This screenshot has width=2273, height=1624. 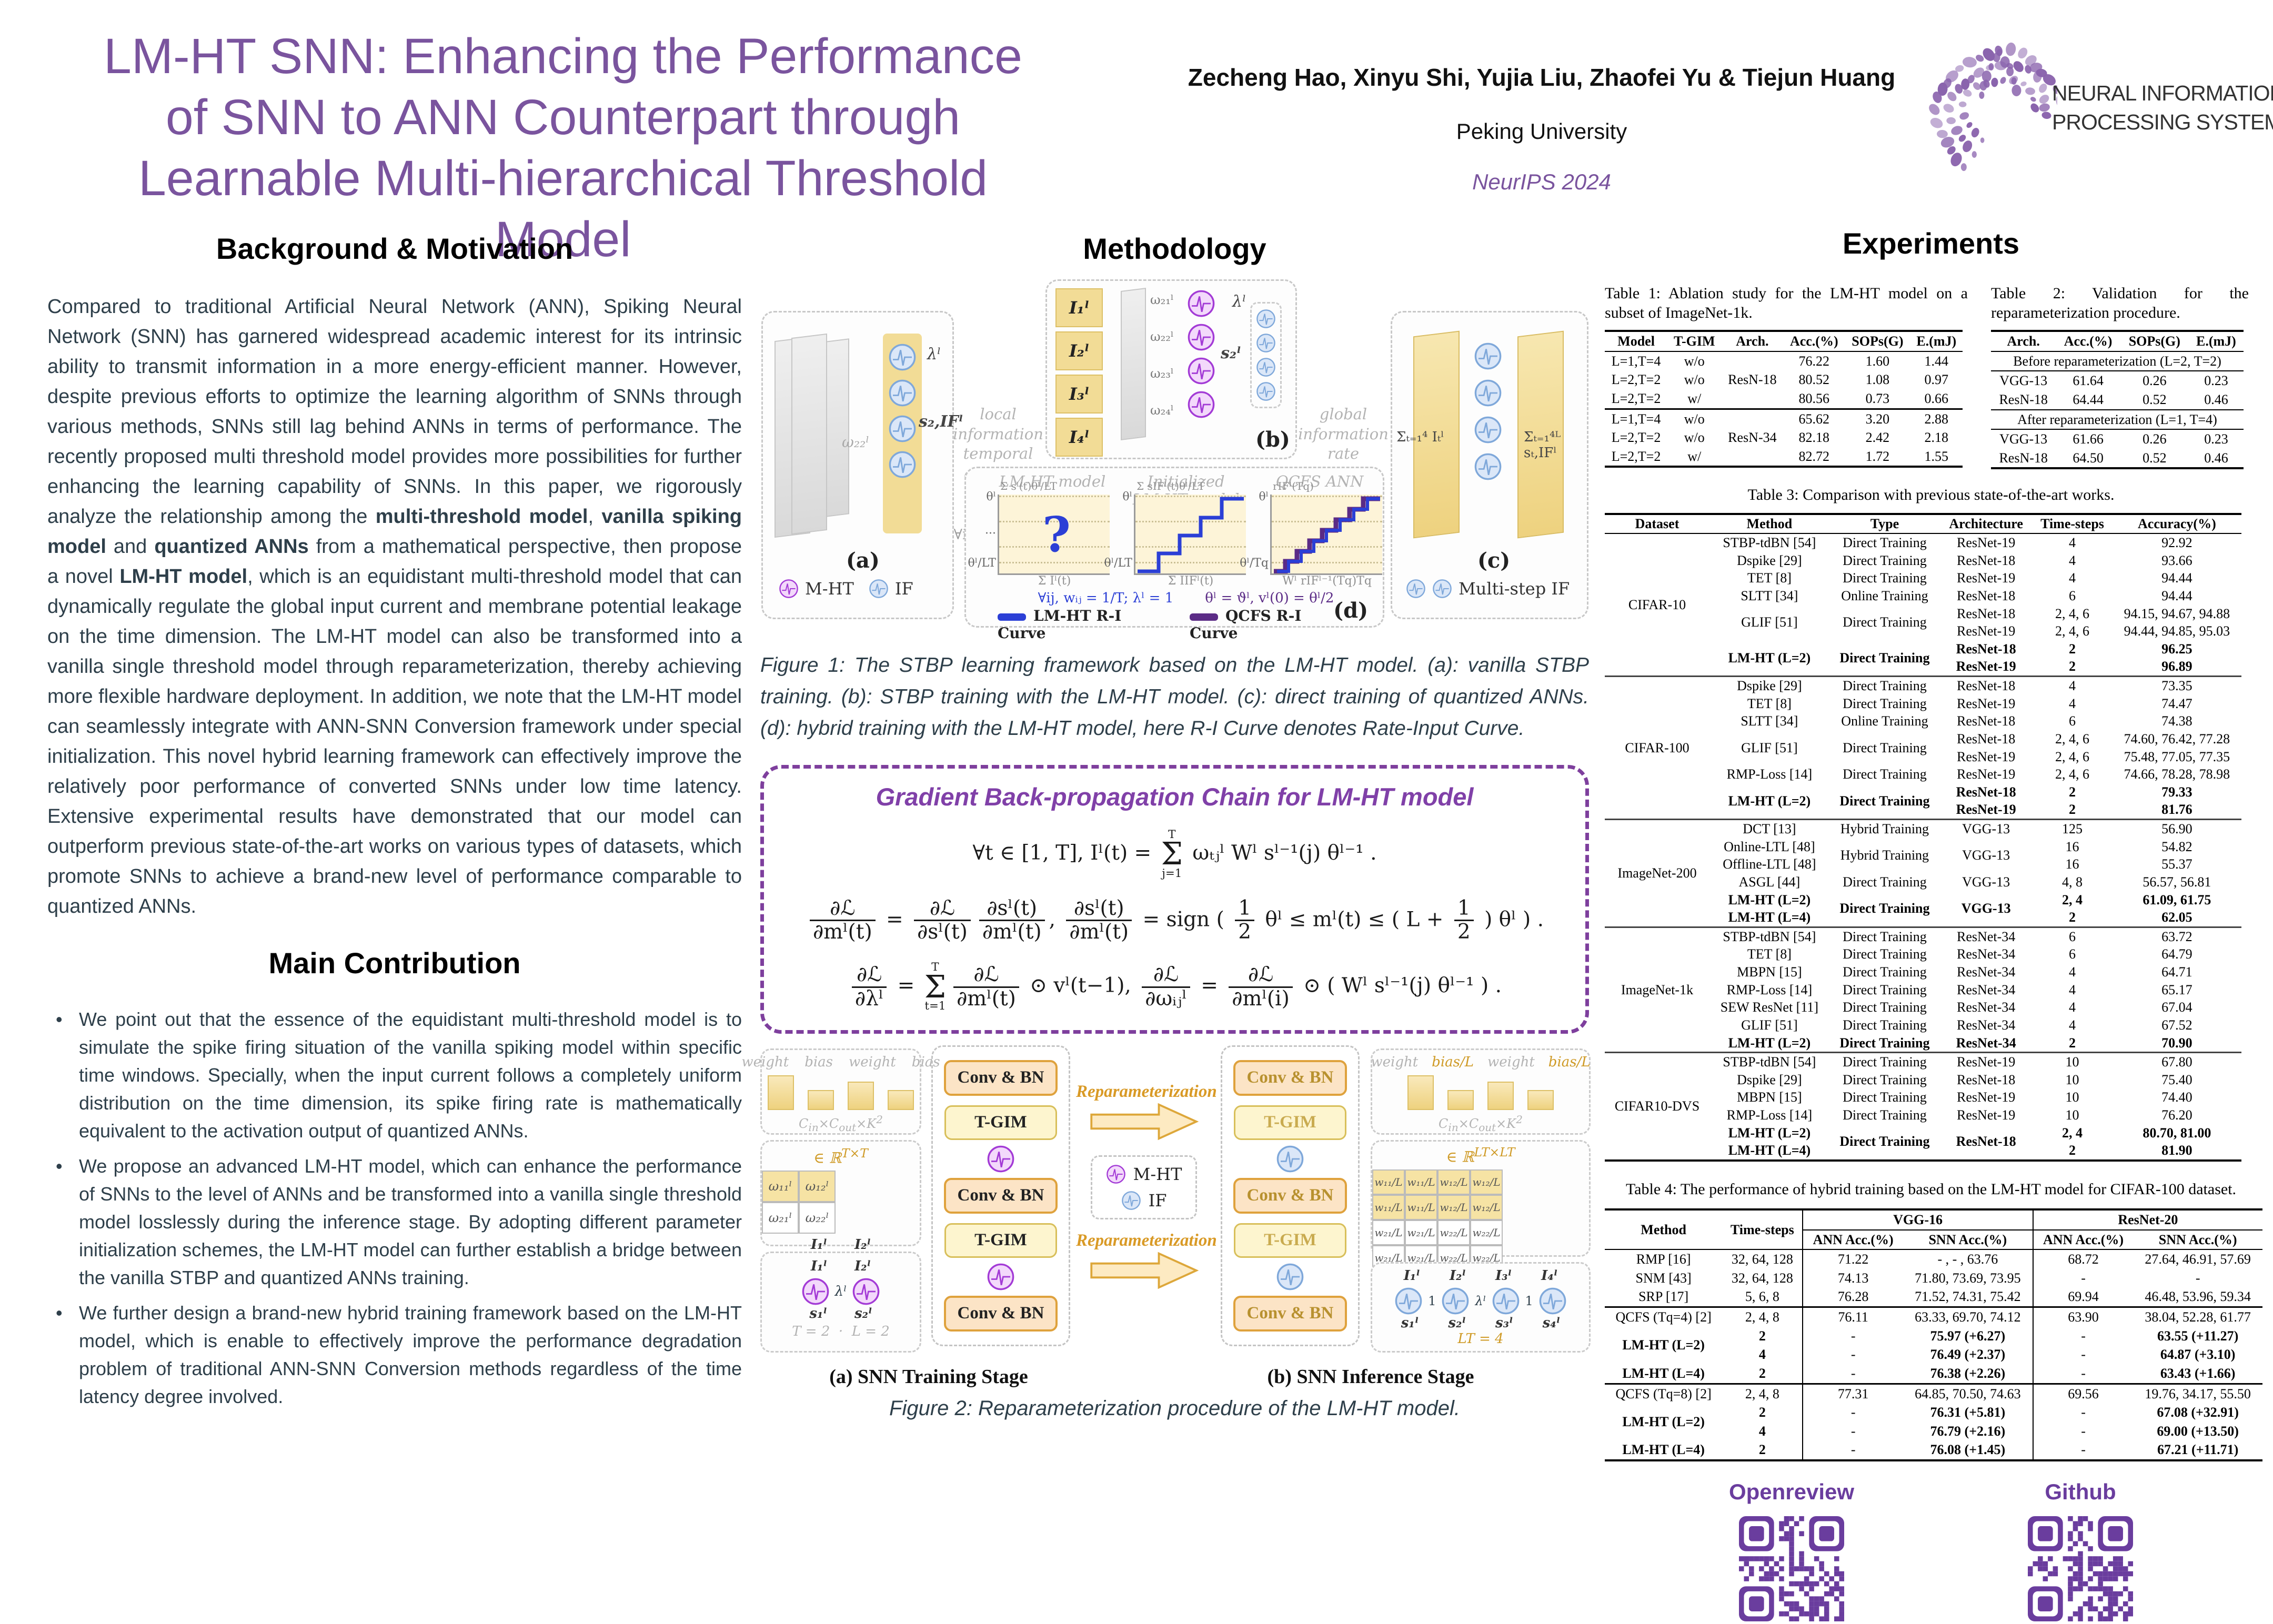 What do you see at coordinates (1636, 456) in the screenshot?
I see `table-cell: L=2,T=2` at bounding box center [1636, 456].